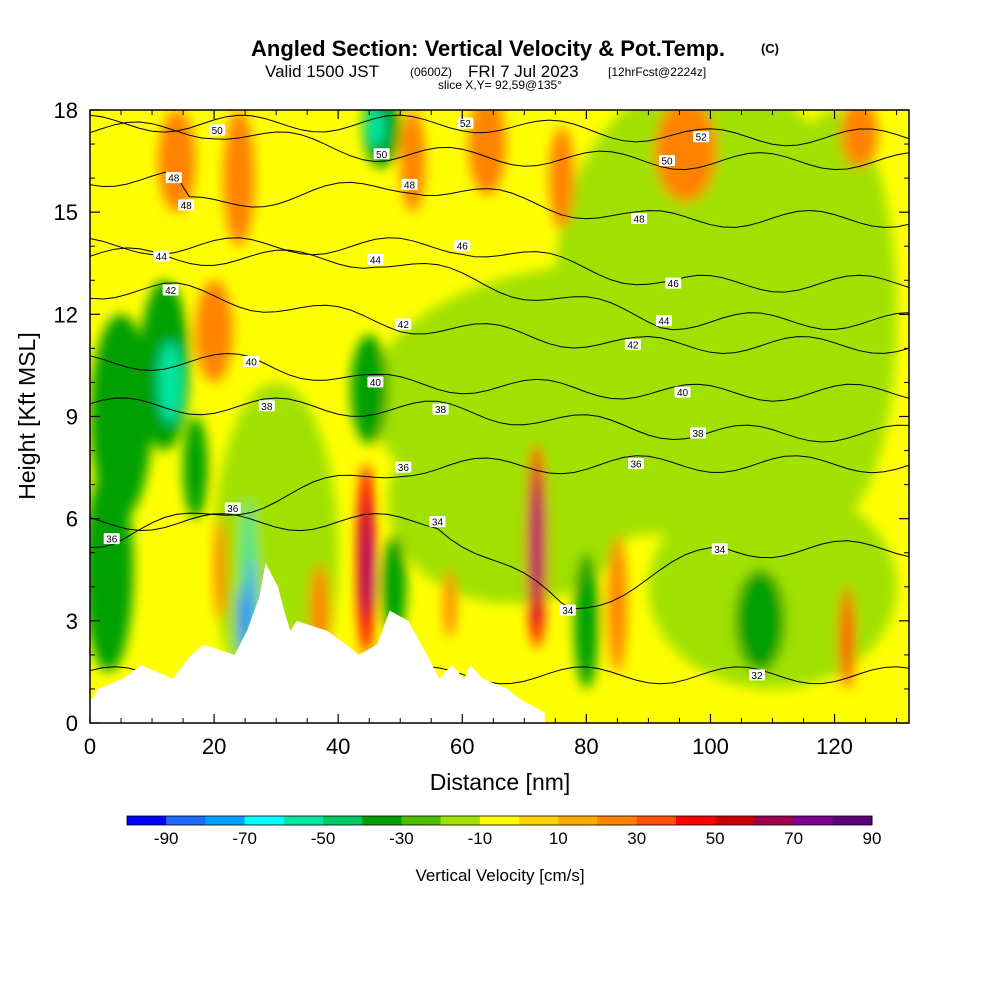 This screenshot has height=1000, width=1000. What do you see at coordinates (66, 314) in the screenshot?
I see `y-tick-label: 12` at bounding box center [66, 314].